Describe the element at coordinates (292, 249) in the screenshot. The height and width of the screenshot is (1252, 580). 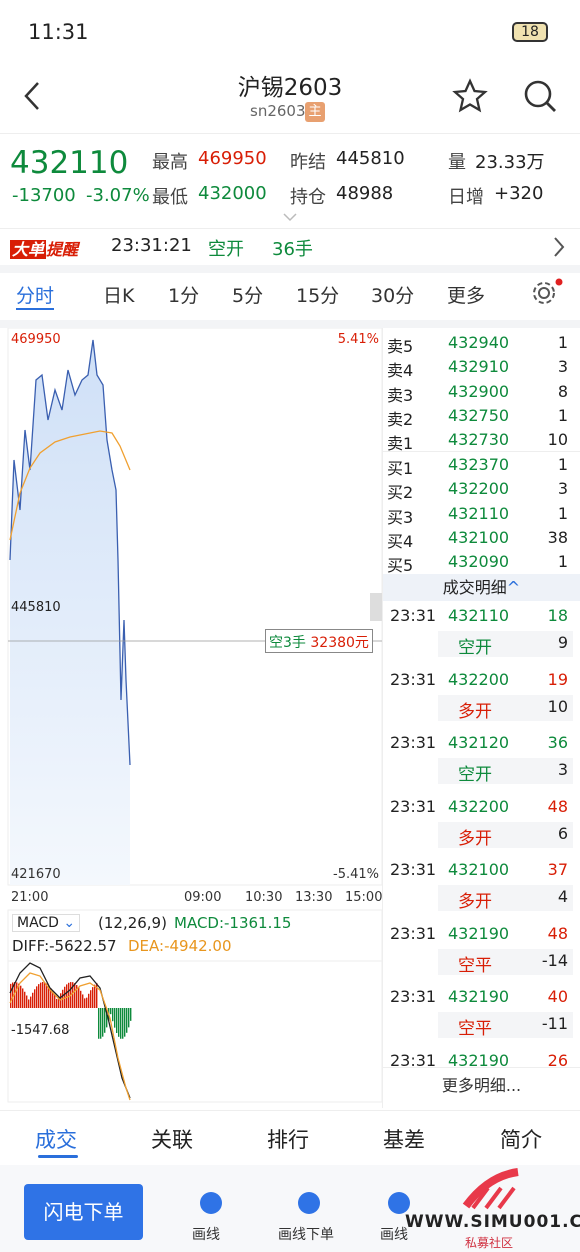
I see `alert-qty: 36手` at that location.